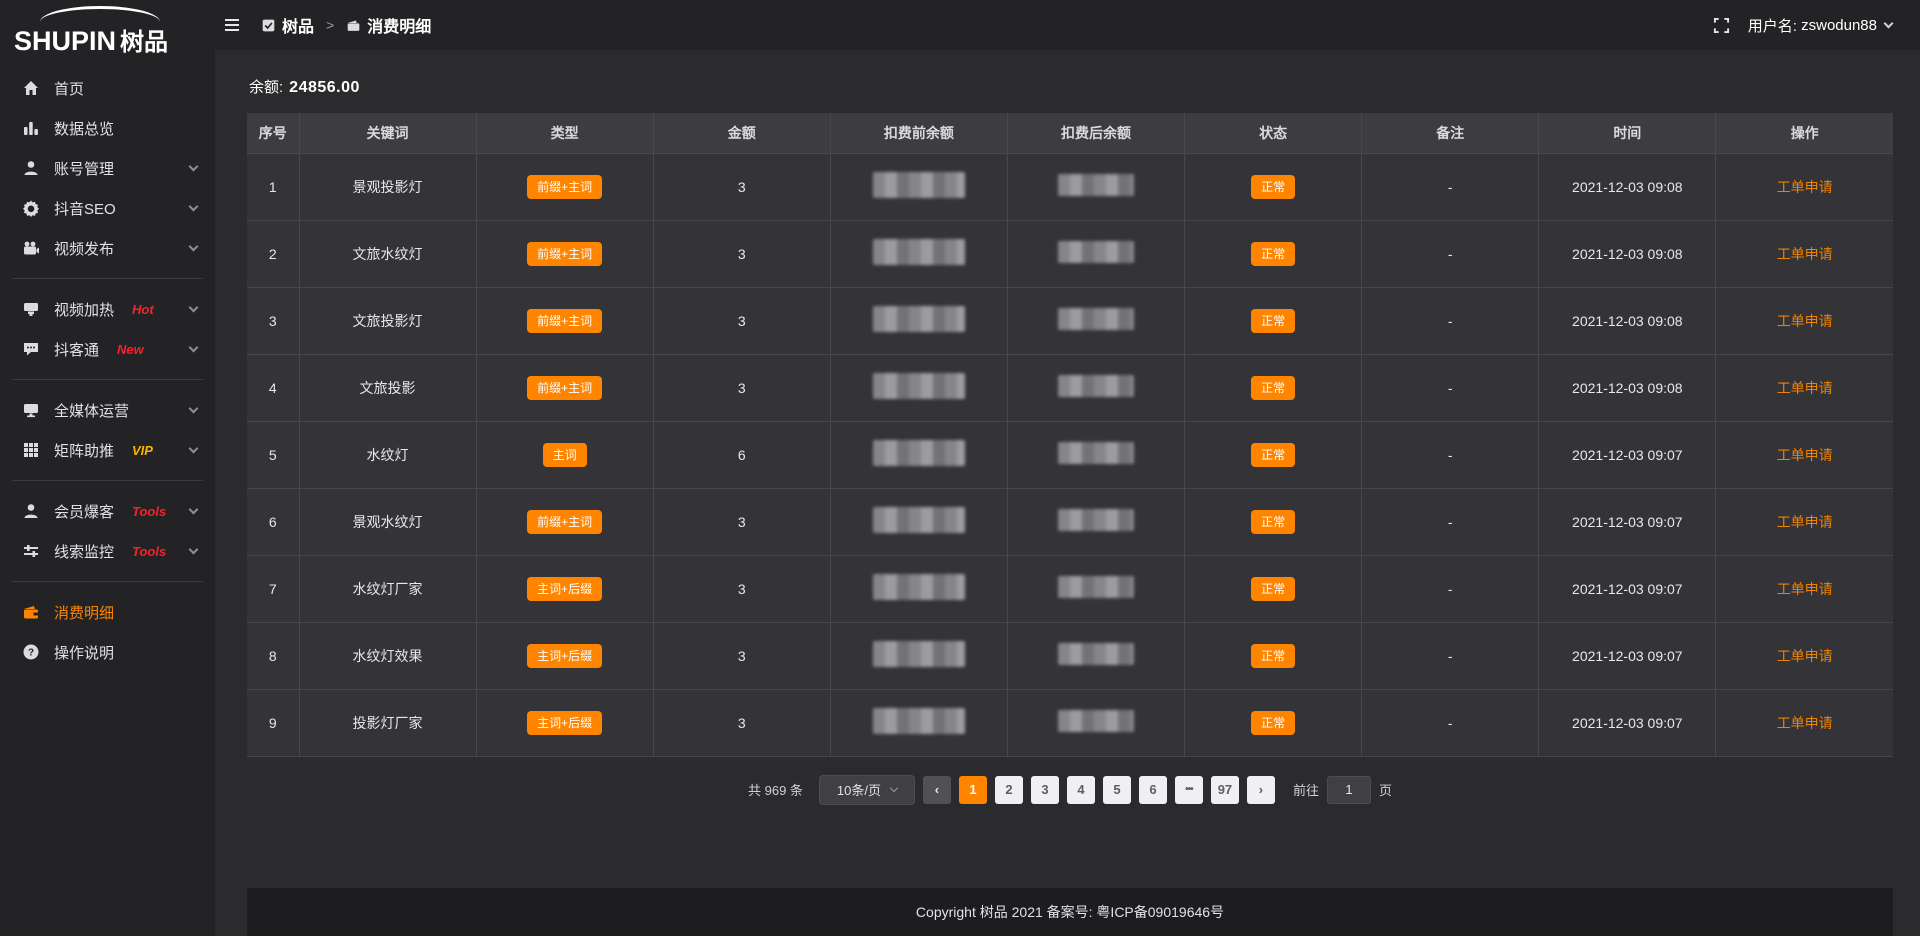  I want to click on sidebar-item-video-publish: 视频发布, so click(107, 248).